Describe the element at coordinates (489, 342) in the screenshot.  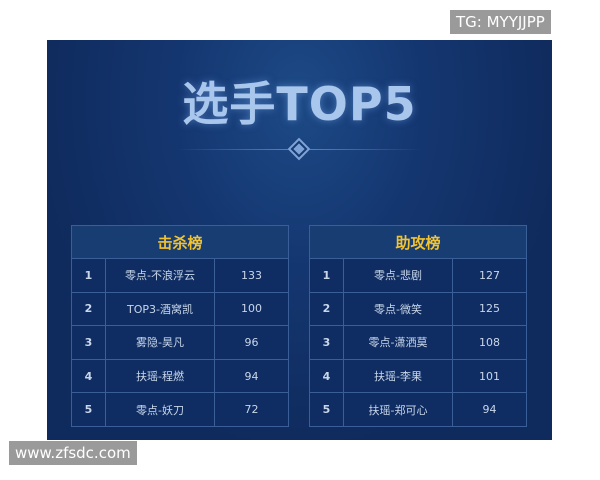
I see `cell-value: 108` at that location.